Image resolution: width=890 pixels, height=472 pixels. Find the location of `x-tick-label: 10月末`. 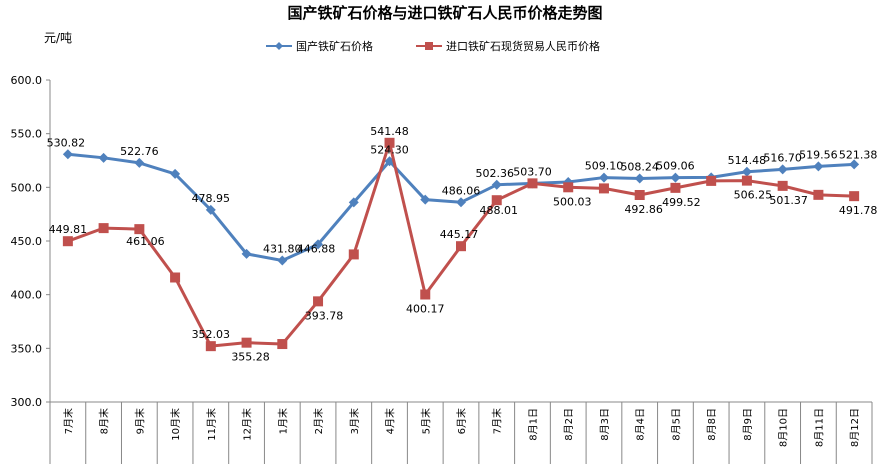

x-tick-label: 10月末 is located at coordinates (175, 424).